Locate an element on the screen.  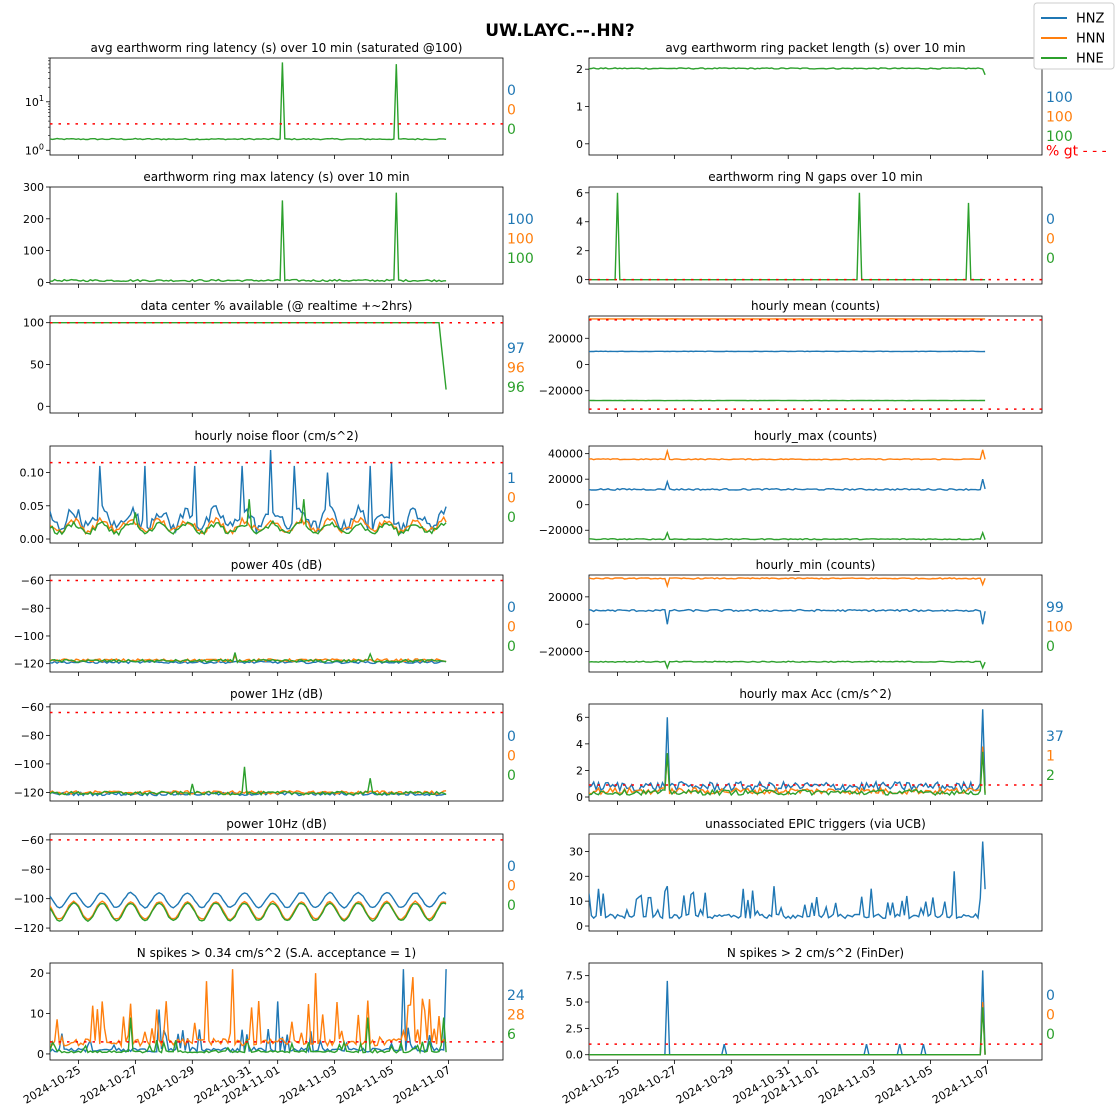
ytick-label: 2 is located at coordinates (579, 251).